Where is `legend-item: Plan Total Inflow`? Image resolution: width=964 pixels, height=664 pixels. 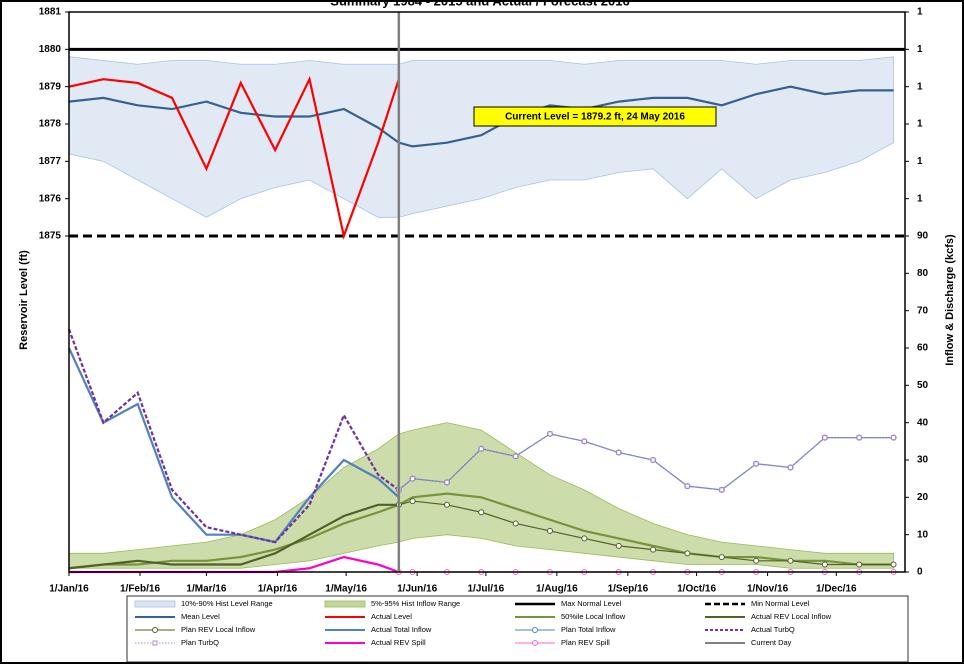
legend-item: Plan Total Inflow is located at coordinates (565, 629).